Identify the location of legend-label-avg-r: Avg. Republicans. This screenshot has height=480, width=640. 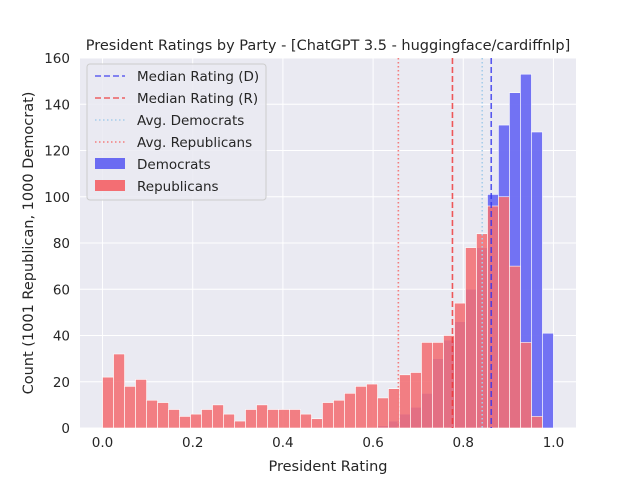
(194, 143).